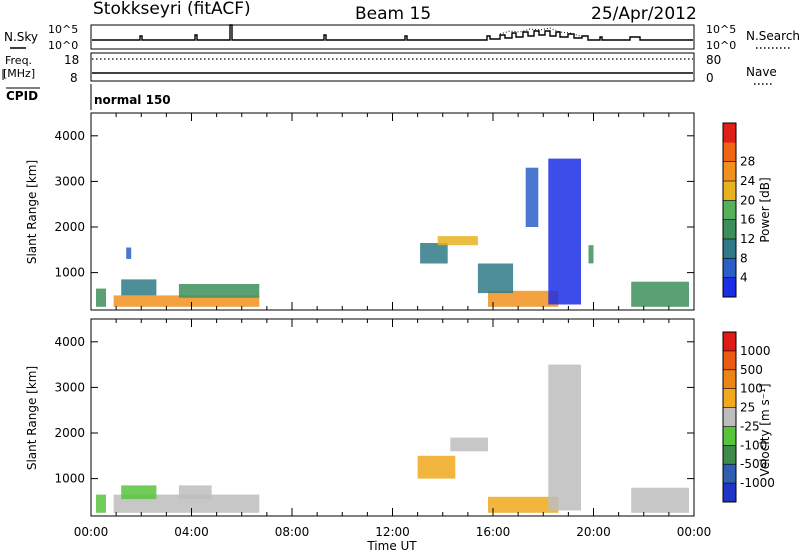  Describe the element at coordinates (747, 239) in the screenshot. I see `power-colorbar-tick-label: 12` at that location.